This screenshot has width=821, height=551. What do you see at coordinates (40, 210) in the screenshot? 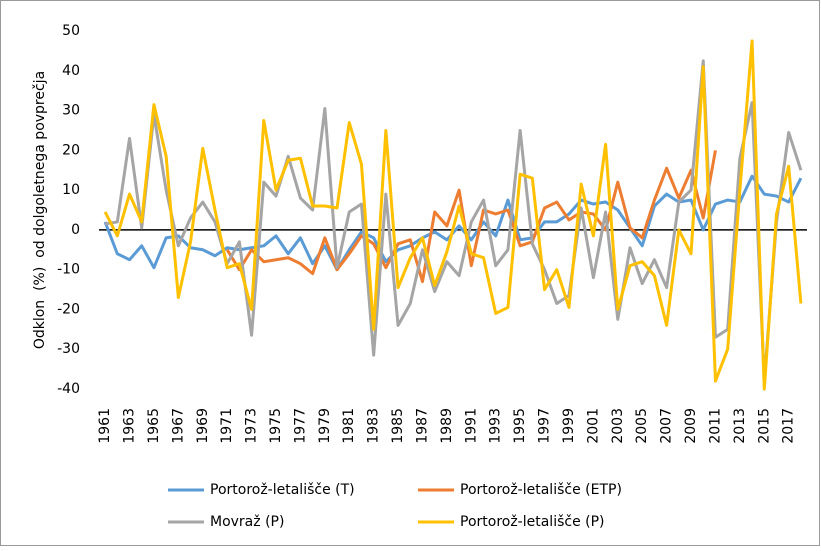
I see `y-axis-label: Odklon (%) od dolgoletnega povprečja` at bounding box center [40, 210].